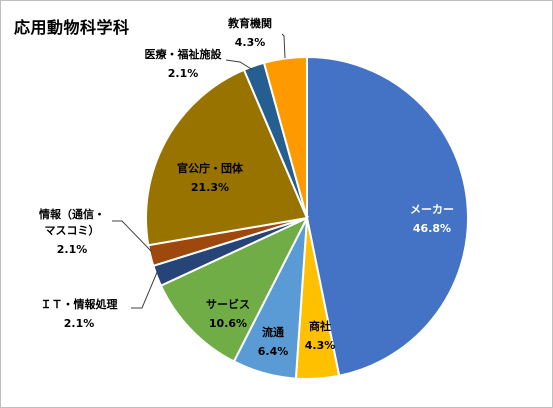  I want to click on slice-name: 官公庁・団体, so click(210, 168).